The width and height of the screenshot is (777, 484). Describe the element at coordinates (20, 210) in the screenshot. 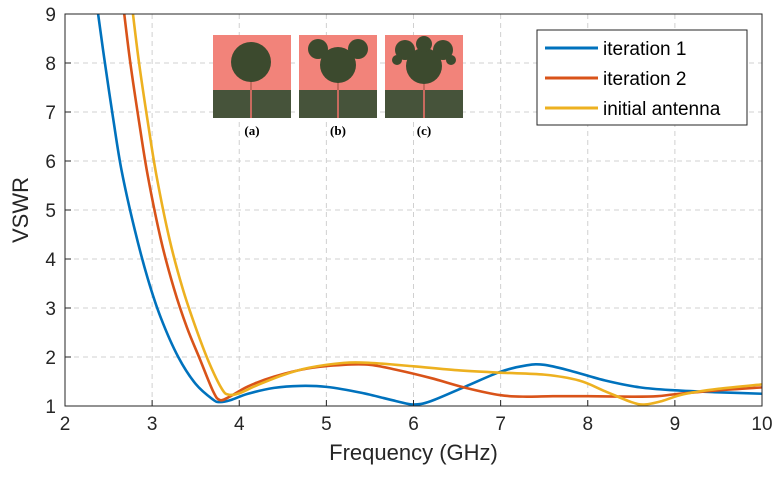

I see `y-axis-label: VSWR` at that location.